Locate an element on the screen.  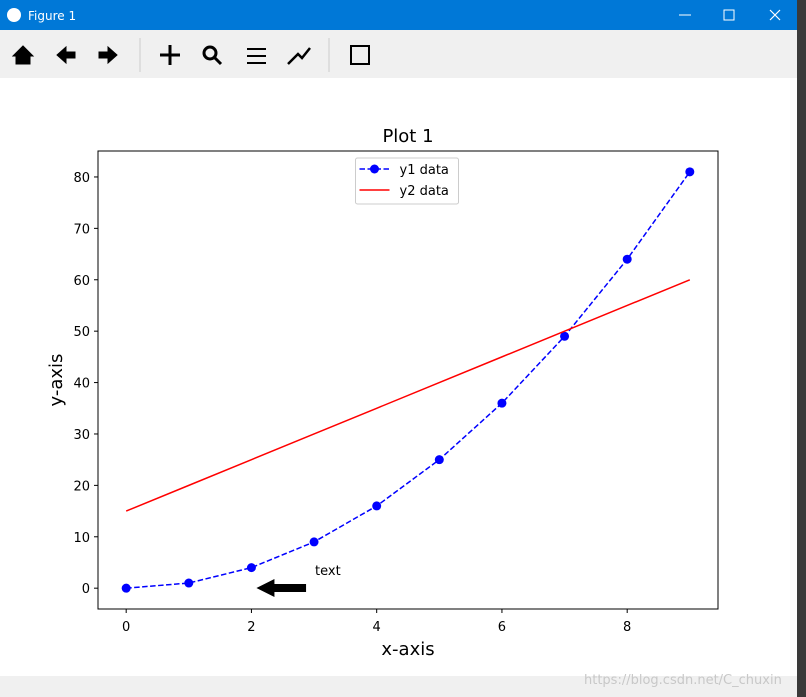
legend-label: y2 data is located at coordinates (424, 191).